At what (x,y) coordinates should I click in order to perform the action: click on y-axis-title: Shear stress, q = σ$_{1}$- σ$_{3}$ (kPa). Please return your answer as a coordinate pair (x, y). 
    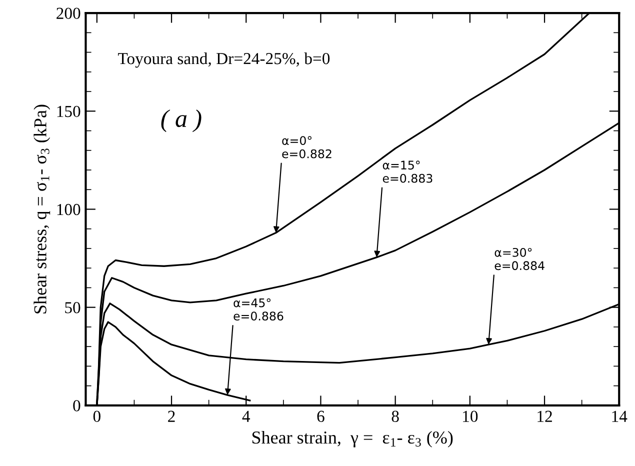
    Looking at the image, I should click on (42, 209).